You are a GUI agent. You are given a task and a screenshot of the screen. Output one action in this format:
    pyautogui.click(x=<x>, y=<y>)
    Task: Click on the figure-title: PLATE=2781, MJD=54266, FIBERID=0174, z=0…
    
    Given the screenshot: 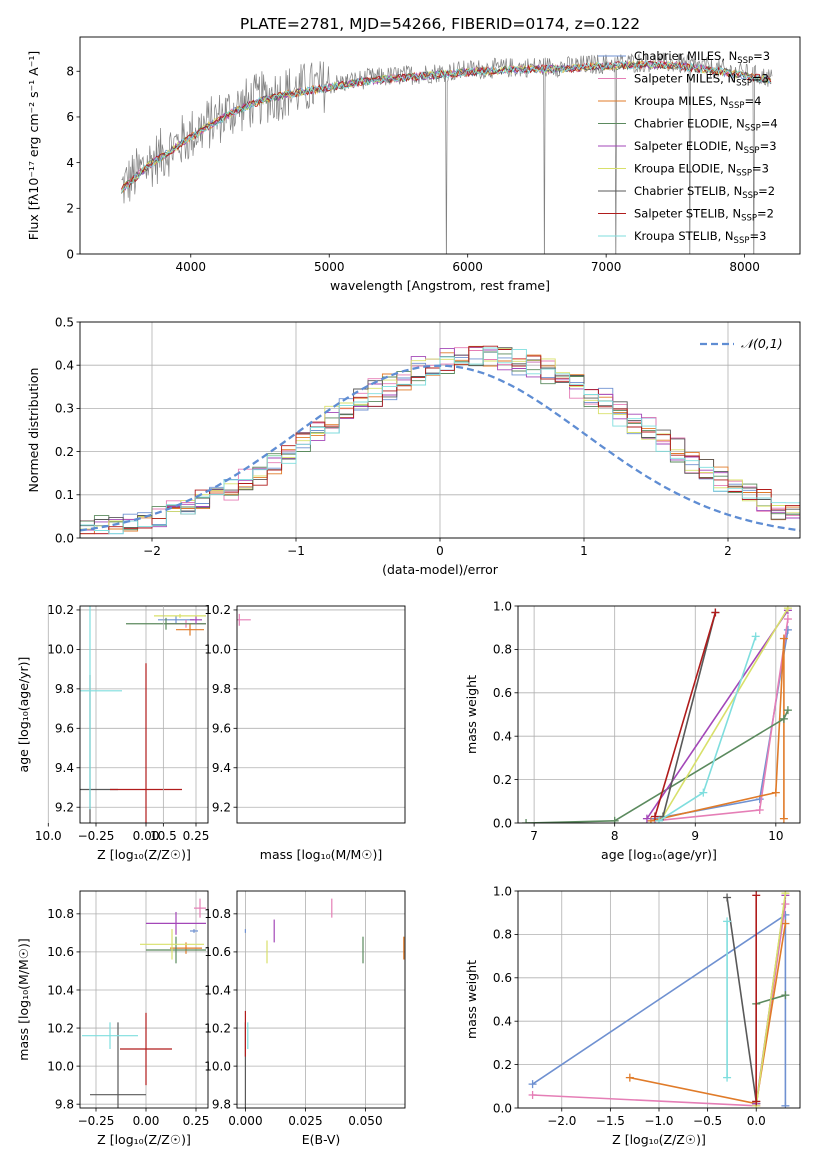 What is the action you would take?
    pyautogui.click(x=440, y=24)
    